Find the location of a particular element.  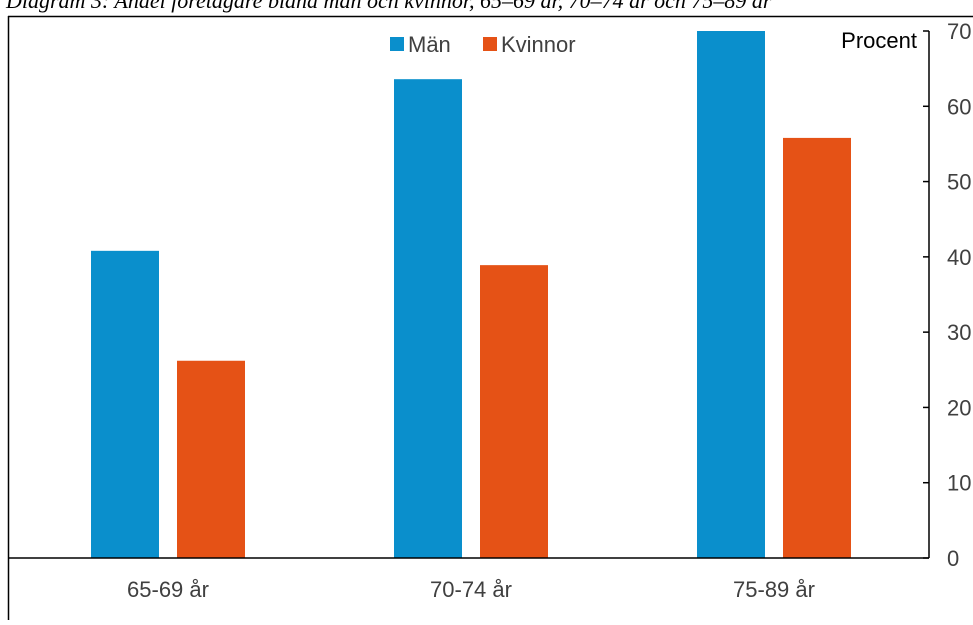

y-tick-label: 30 is located at coordinates (959, 332).